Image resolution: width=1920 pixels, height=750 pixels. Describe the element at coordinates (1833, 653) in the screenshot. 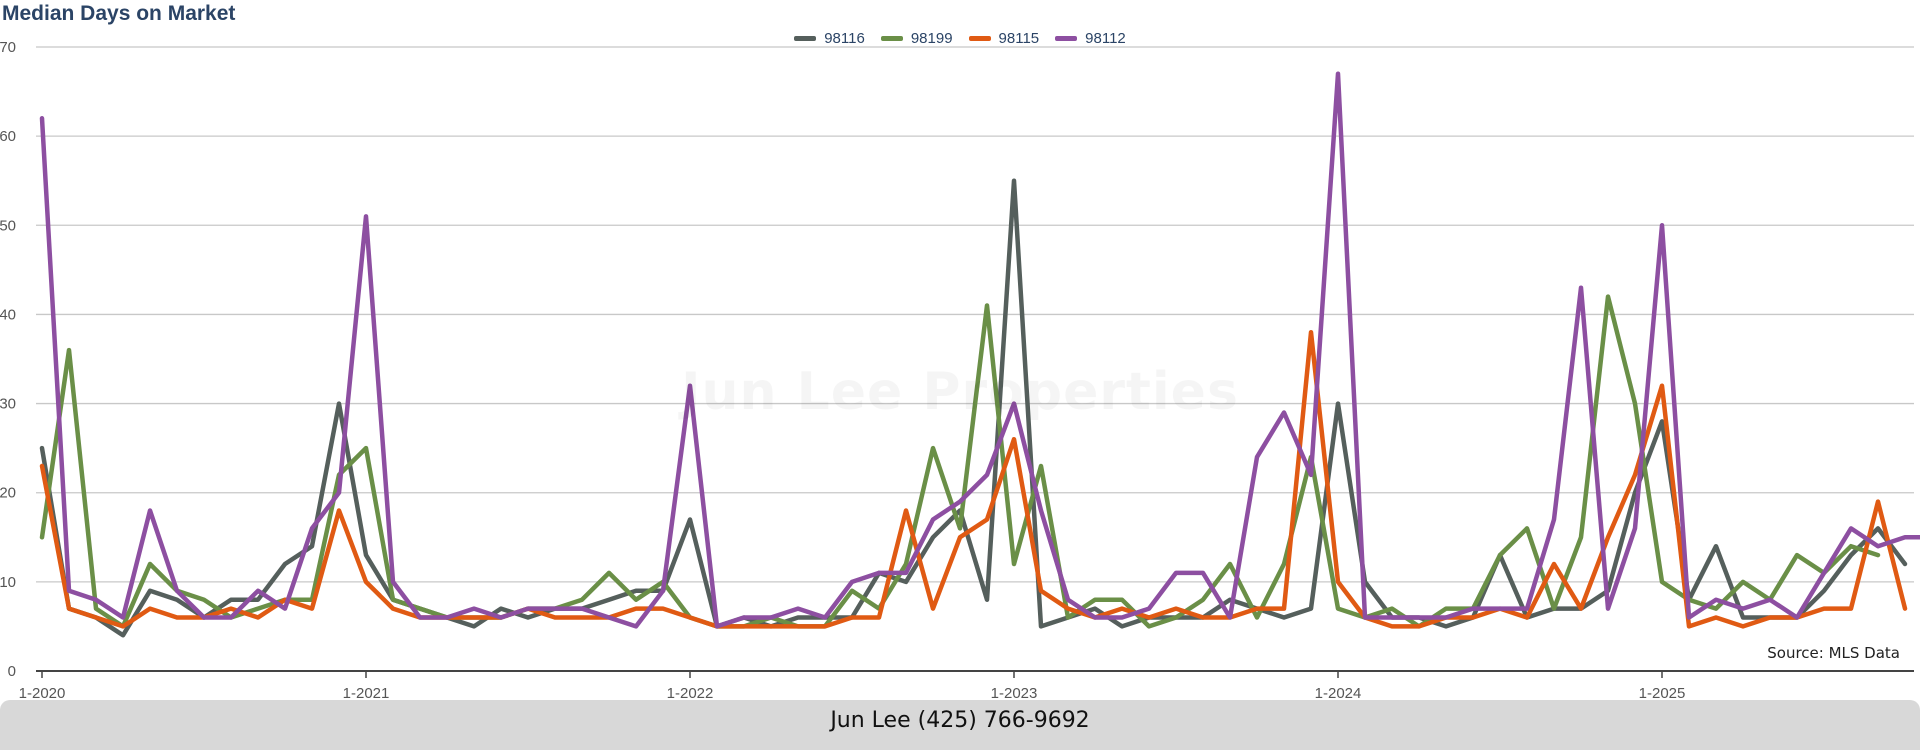

I see `source-note: Source: MLS Data` at that location.